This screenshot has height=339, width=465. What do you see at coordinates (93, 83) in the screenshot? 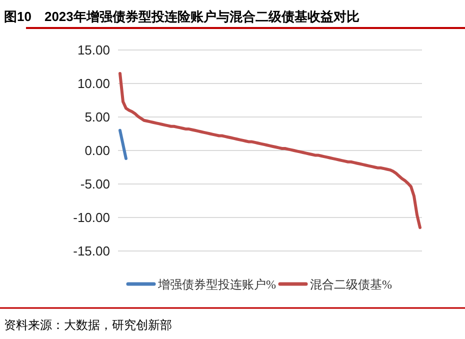
I see `y-tick-label: 10.00` at bounding box center [93, 83].